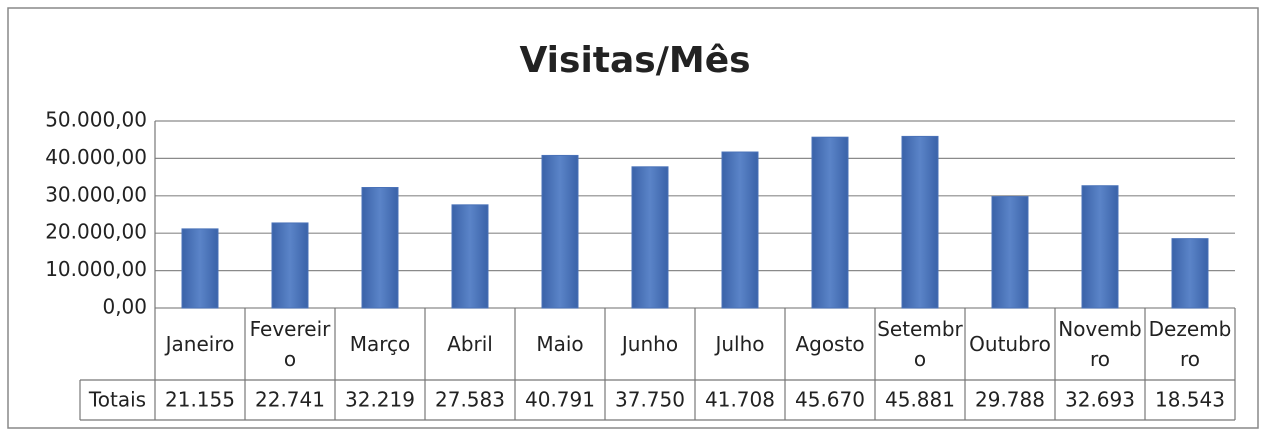 The height and width of the screenshot is (436, 1266). Describe the element at coordinates (1190, 400) in the screenshot. I see `data-label: 18.543` at that location.